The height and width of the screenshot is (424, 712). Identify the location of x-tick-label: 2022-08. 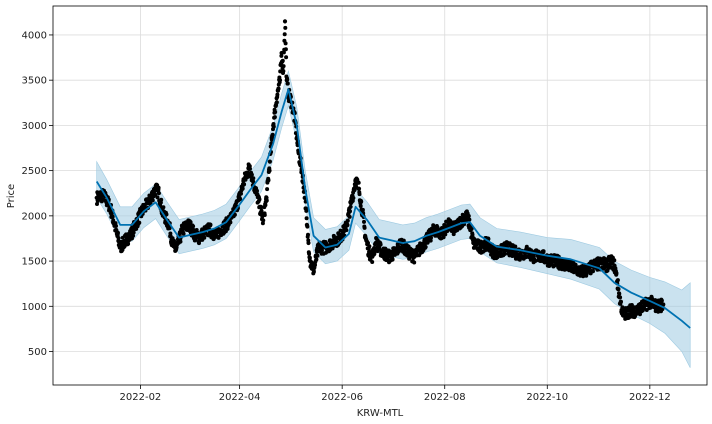
(445, 397).